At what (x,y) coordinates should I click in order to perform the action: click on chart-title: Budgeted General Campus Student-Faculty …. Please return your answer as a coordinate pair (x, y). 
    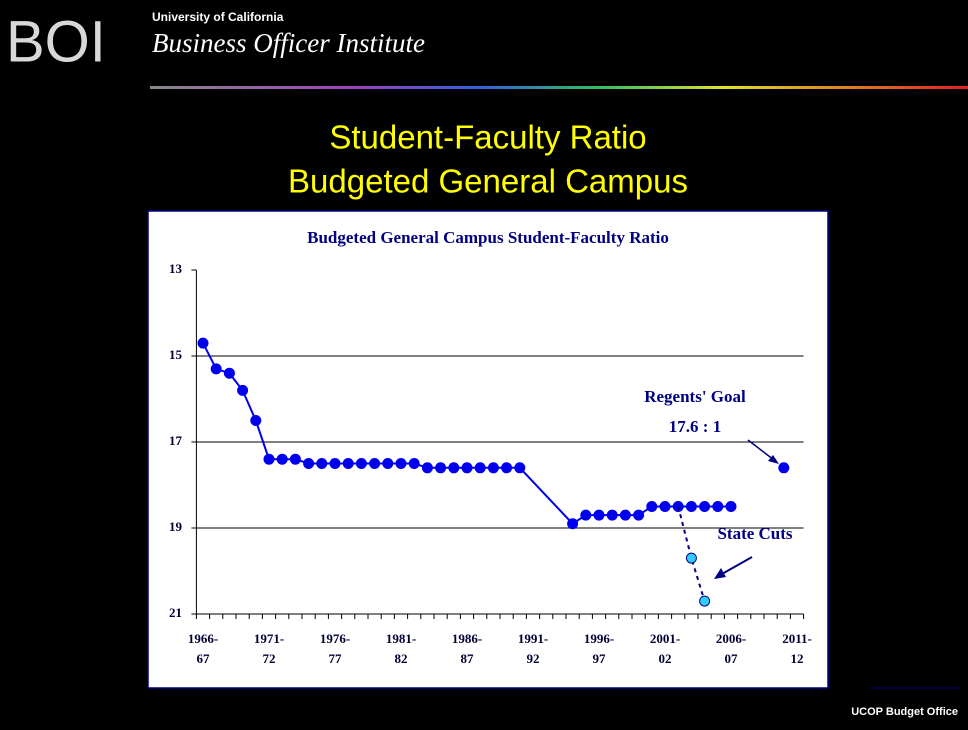
    Looking at the image, I should click on (488, 237).